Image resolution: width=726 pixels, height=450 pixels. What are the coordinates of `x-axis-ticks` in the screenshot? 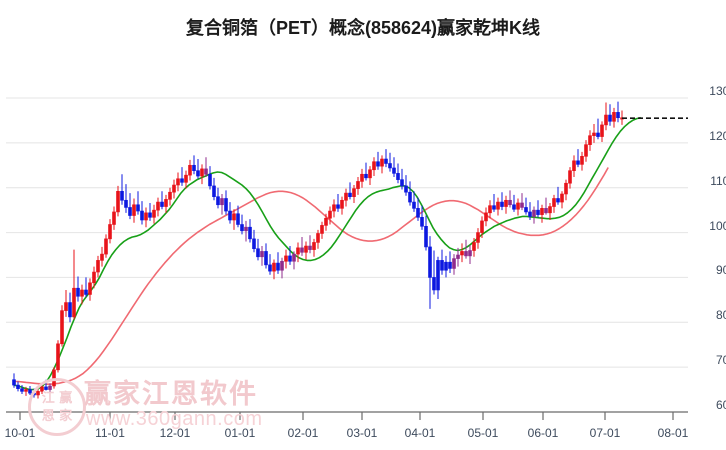 It's located at (346, 416).